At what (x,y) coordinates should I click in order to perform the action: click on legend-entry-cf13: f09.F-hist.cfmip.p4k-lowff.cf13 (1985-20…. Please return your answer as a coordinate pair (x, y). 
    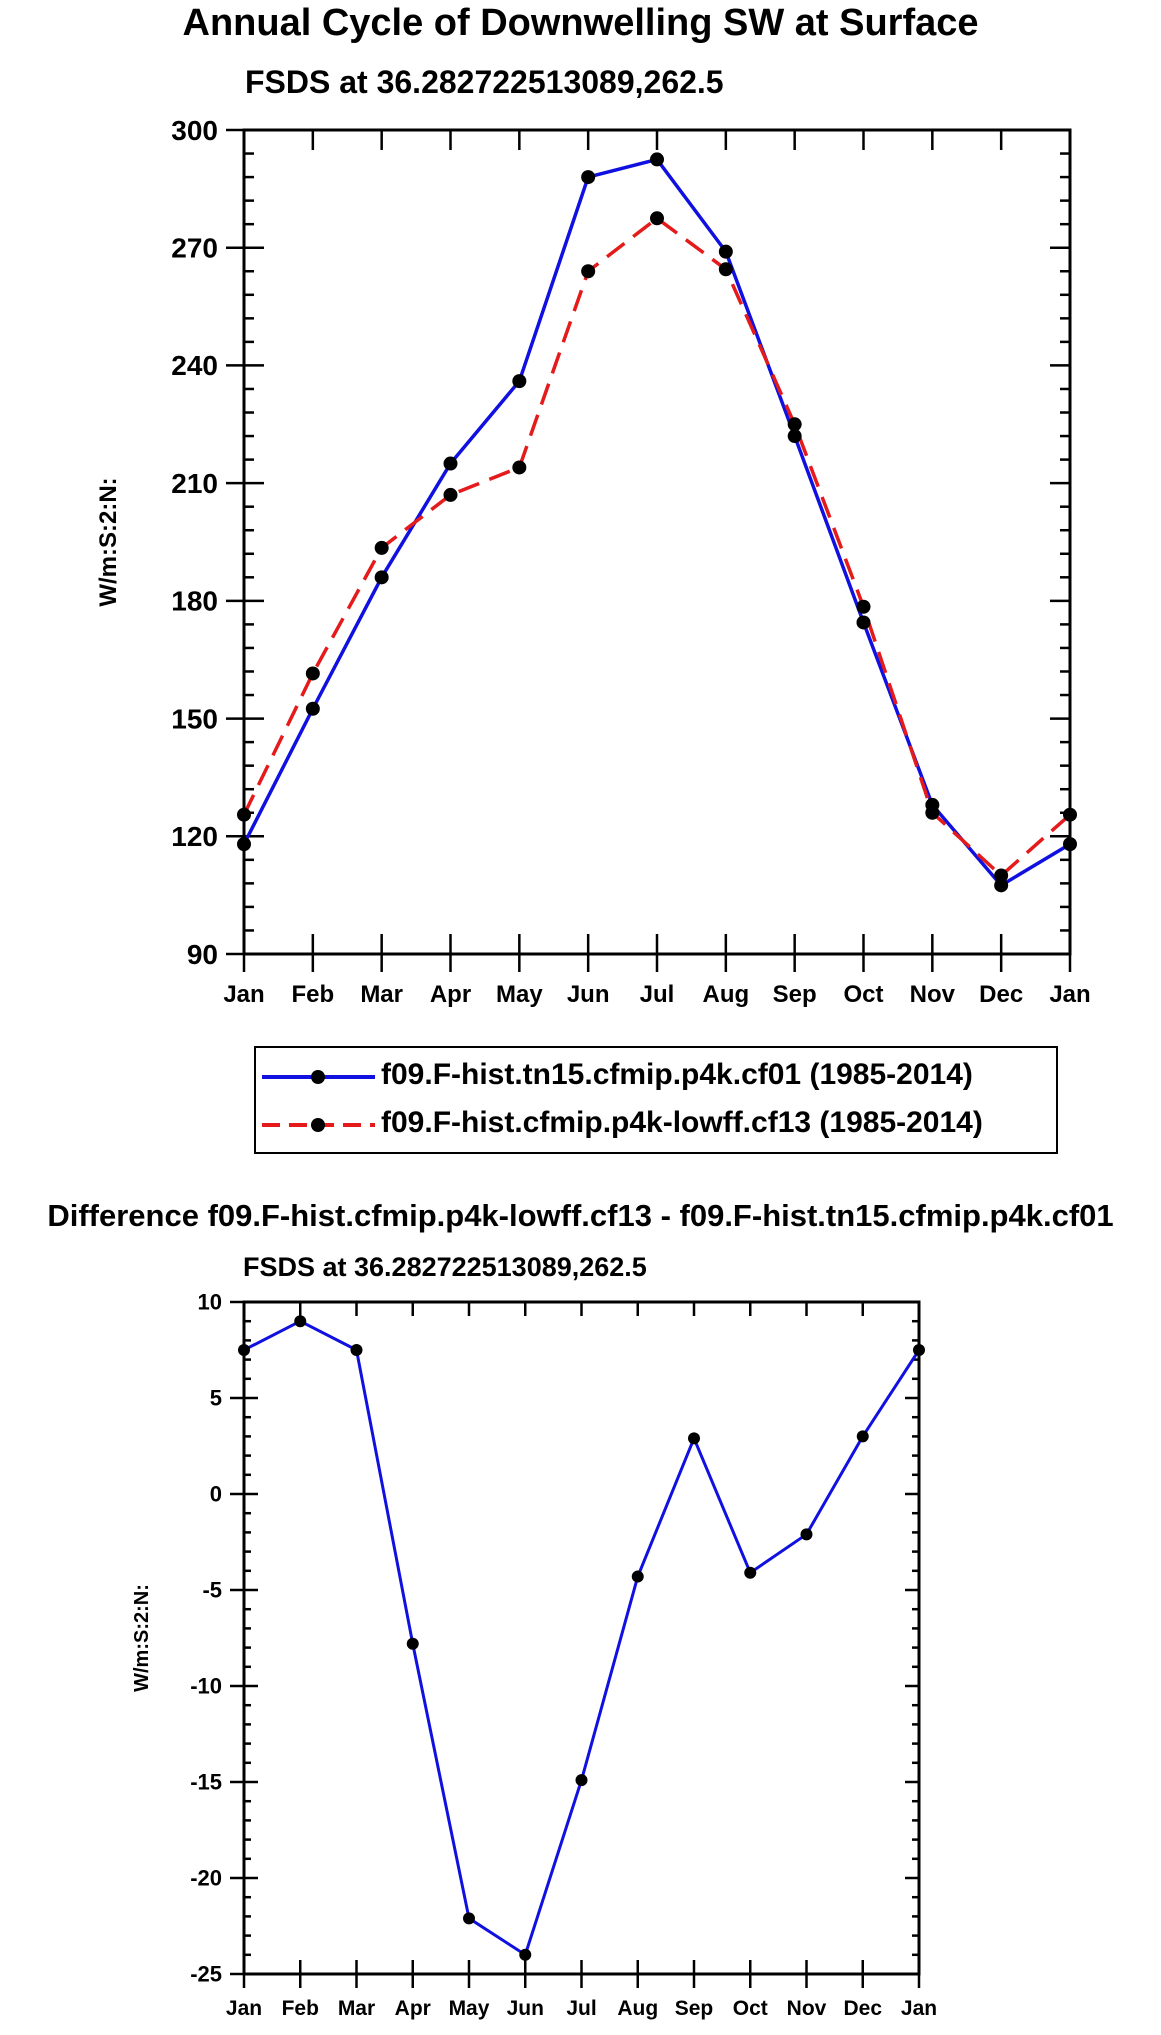
    Looking at the image, I should click on (656, 1125).